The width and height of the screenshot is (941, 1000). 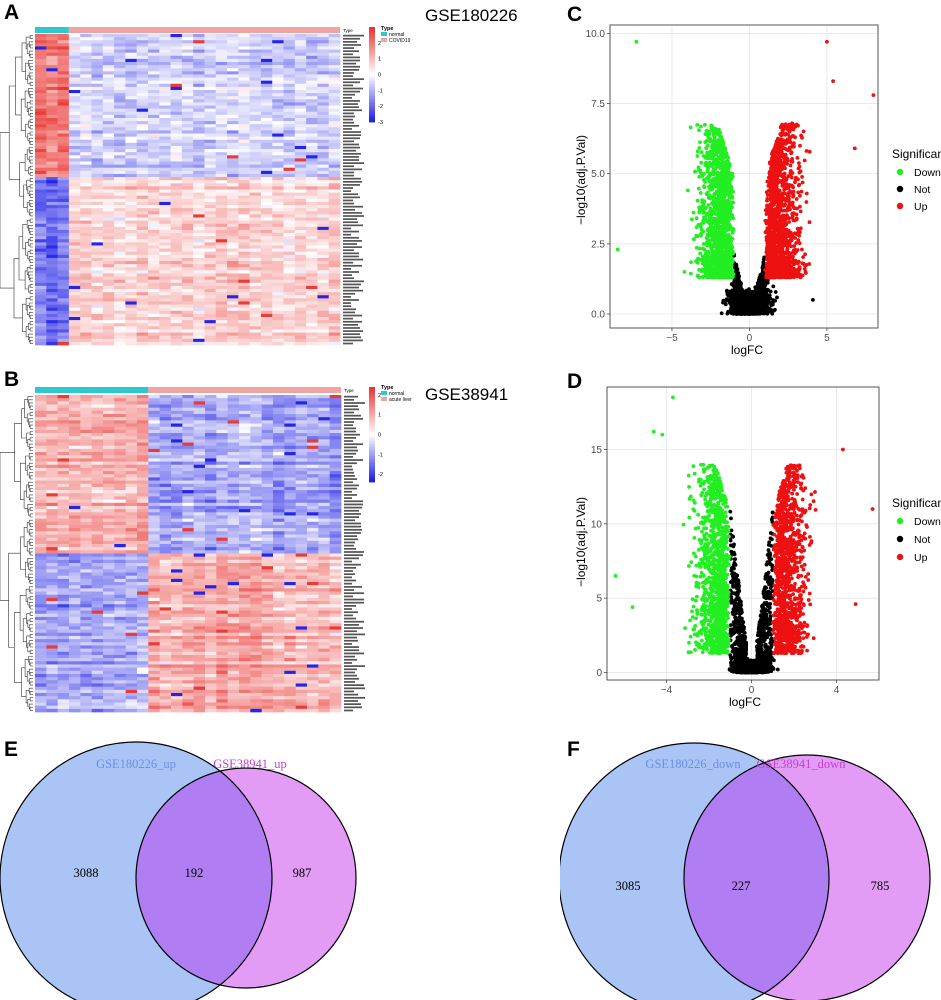 I want to click on type-legend-normal-label: normal, so click(x=396, y=35).